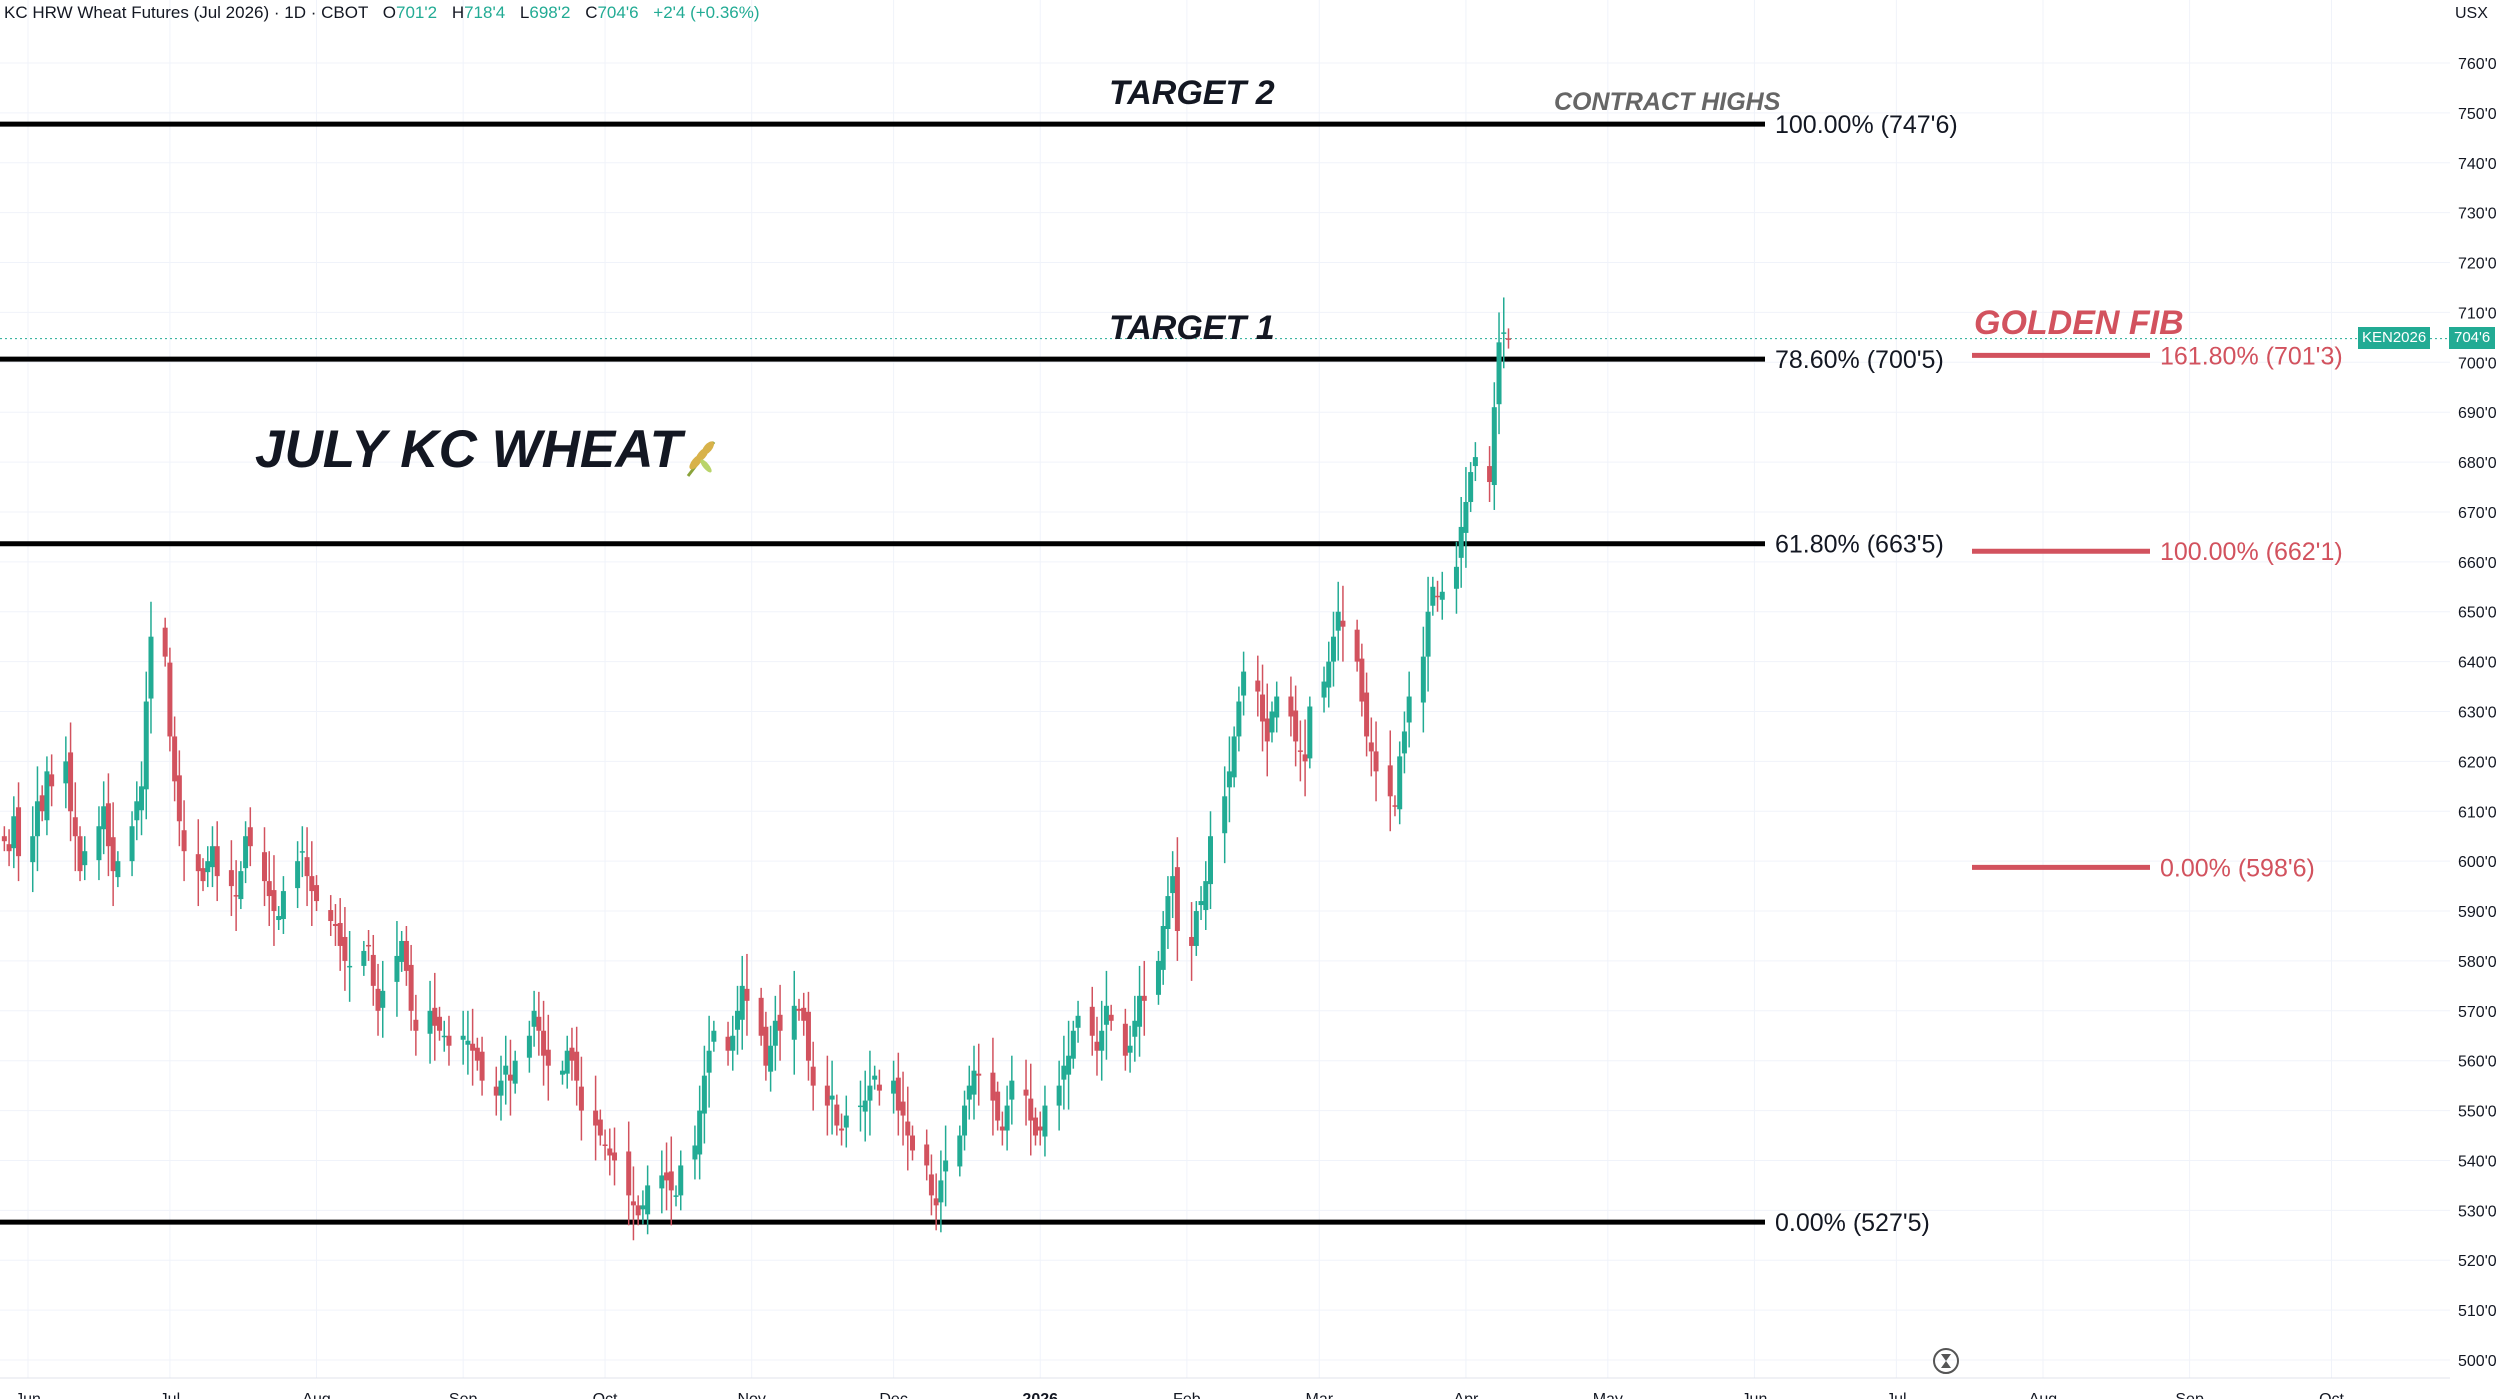 Image resolution: width=2500 pixels, height=1399 pixels. Describe the element at coordinates (2079, 323) in the screenshot. I see `golden-fib-label: GOLDEN FIB` at that location.